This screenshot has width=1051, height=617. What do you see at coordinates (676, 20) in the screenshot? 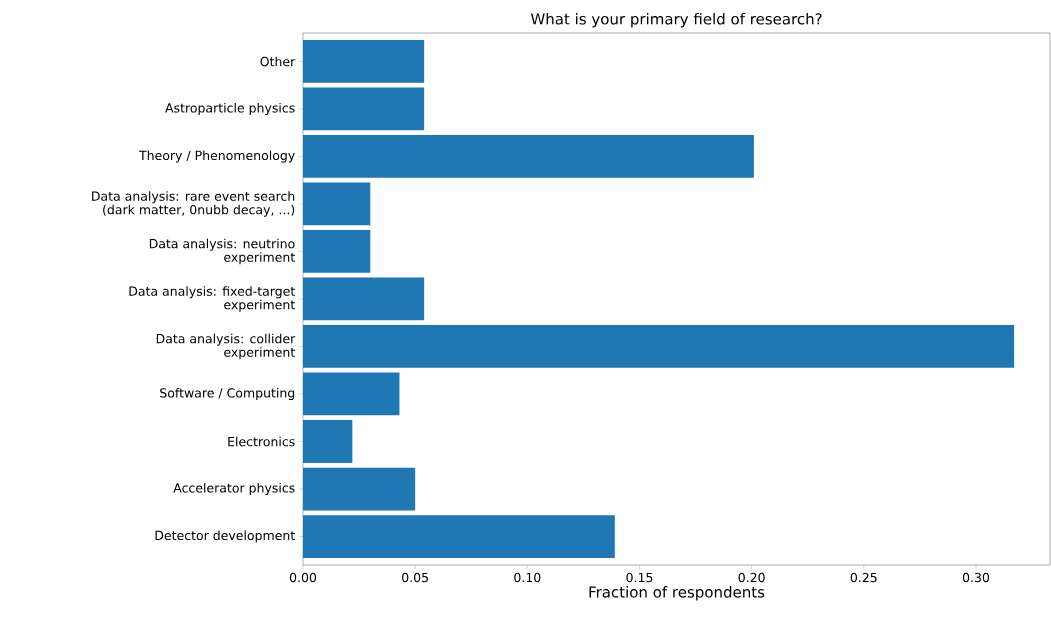
I see `chart-title: What is your primary field of research?` at bounding box center [676, 20].